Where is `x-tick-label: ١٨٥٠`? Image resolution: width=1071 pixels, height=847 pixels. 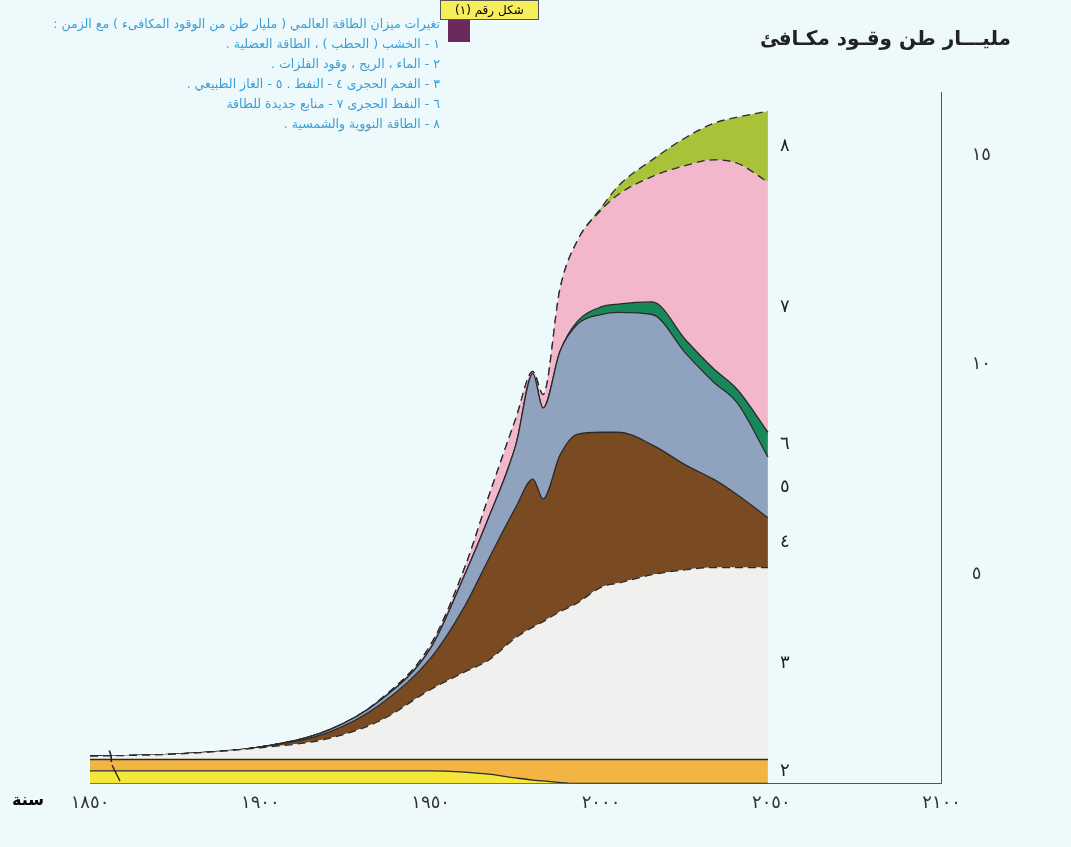 x-tick-label: ١٨٥٠ is located at coordinates (90, 801).